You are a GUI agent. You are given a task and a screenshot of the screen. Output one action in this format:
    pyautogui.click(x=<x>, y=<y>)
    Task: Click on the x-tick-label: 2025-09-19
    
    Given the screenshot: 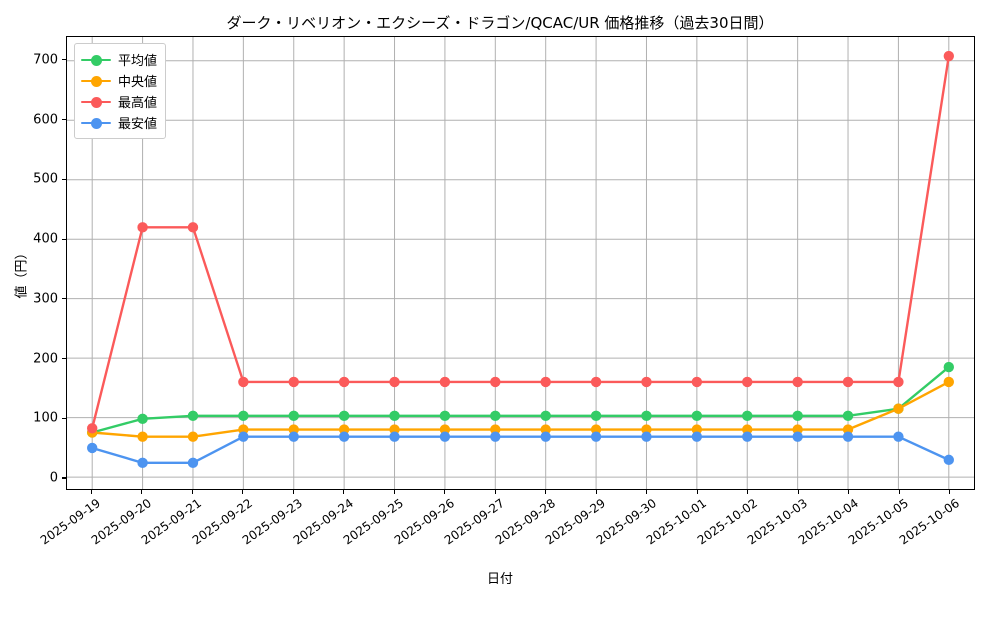 What is the action you would take?
    pyautogui.click(x=71, y=522)
    